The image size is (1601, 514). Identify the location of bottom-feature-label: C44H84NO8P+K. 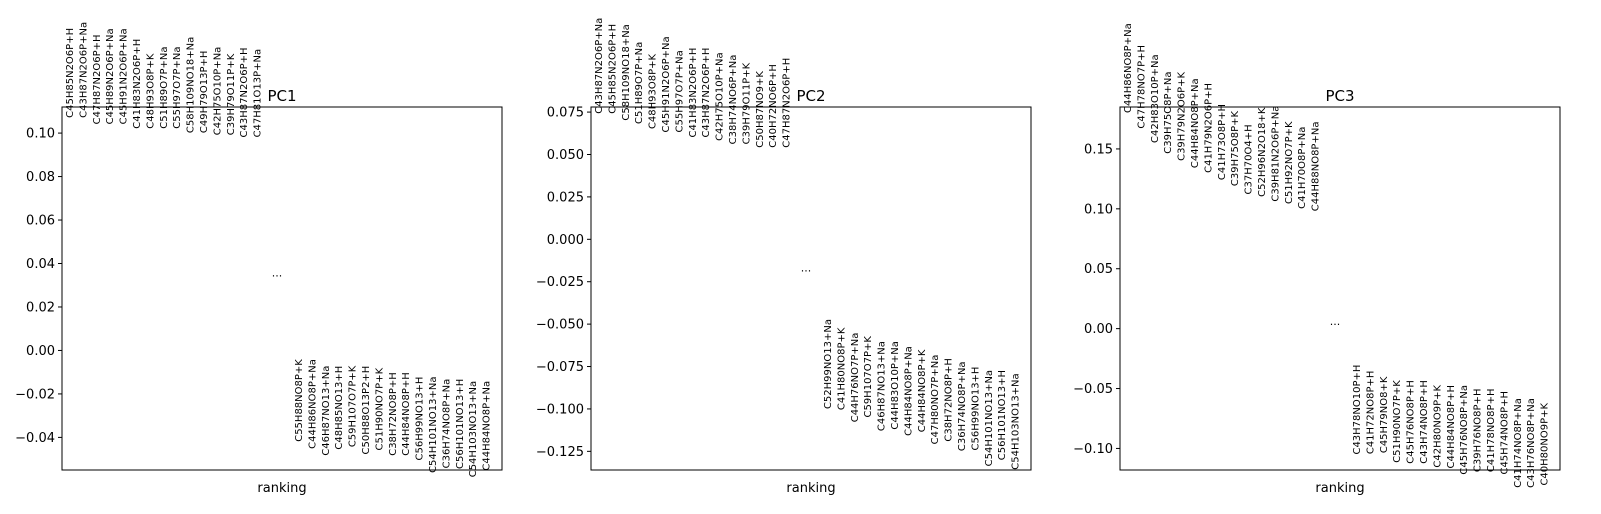
(922, 390).